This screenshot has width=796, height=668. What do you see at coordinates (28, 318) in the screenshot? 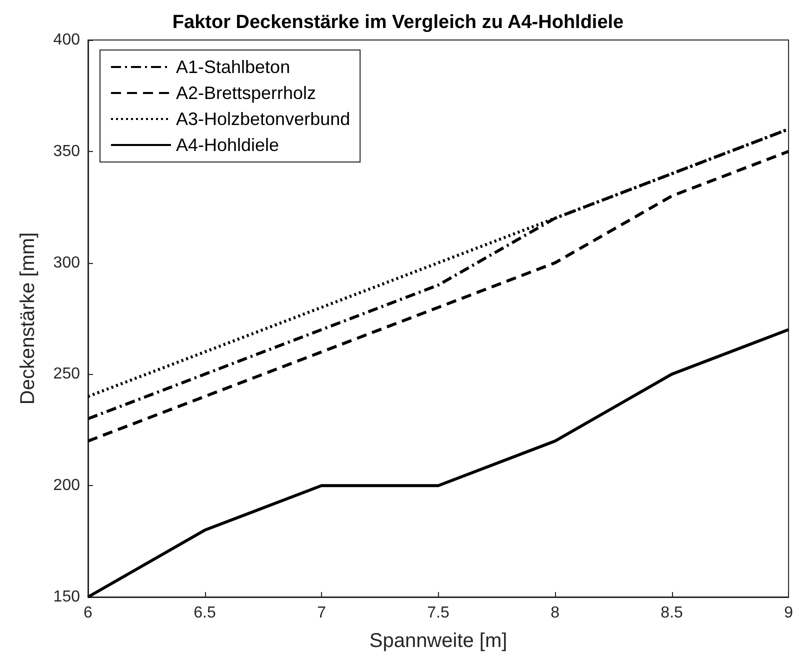
I see `y-axis-title: Deckenstärke [mm]` at bounding box center [28, 318].